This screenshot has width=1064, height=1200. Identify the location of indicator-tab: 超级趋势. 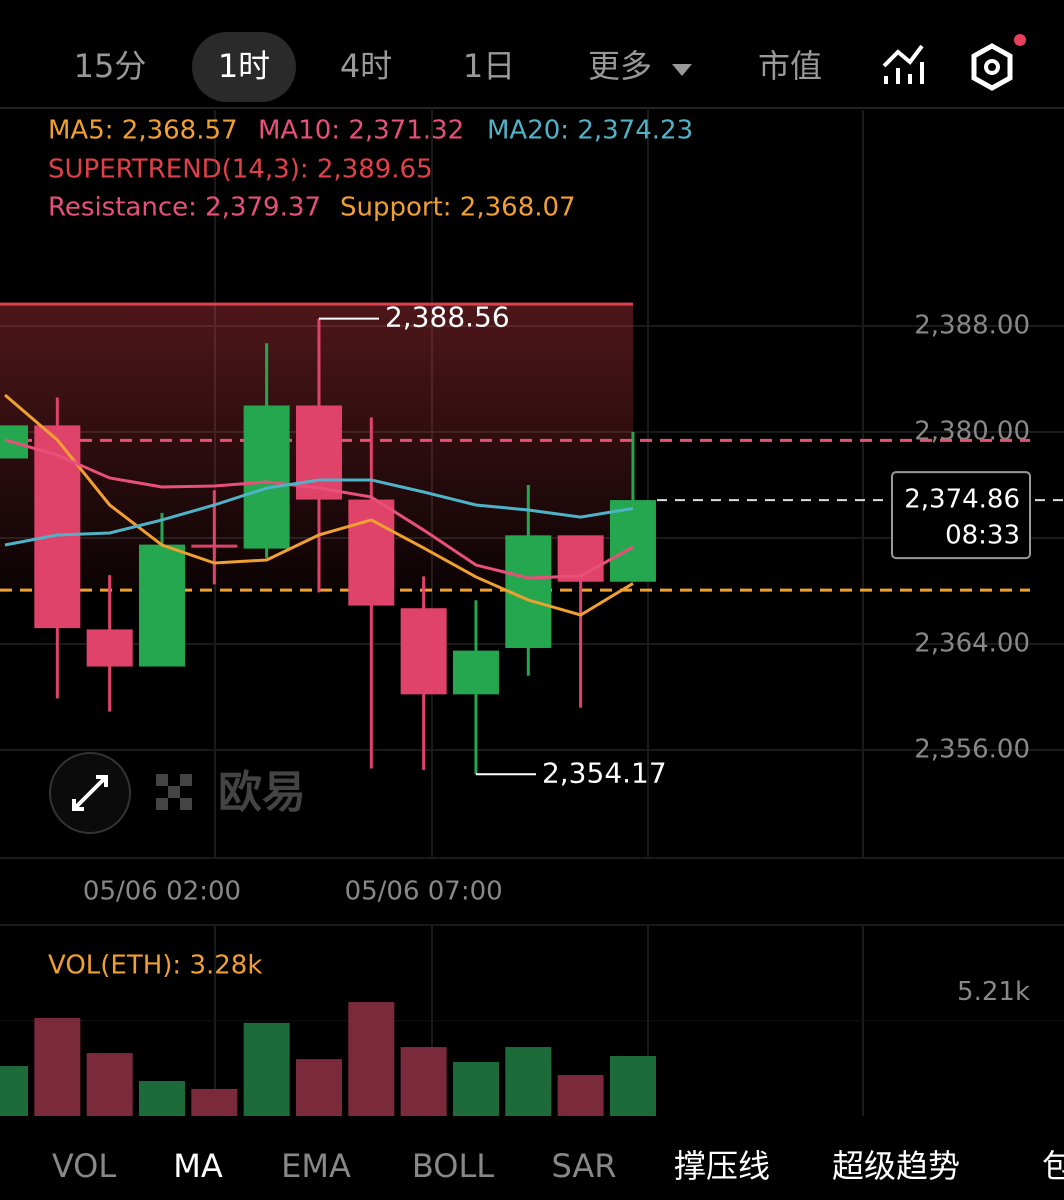
(896, 1166).